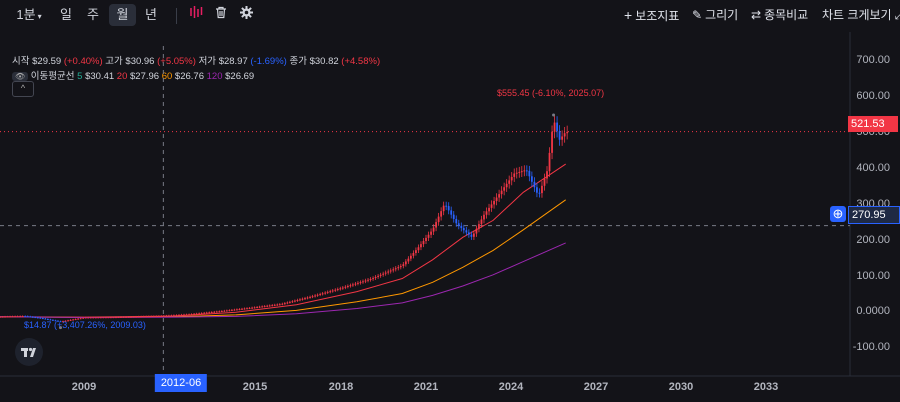  Describe the element at coordinates (874, 215) in the screenshot. I see `crosshair-price-tag: 270.95` at that location.